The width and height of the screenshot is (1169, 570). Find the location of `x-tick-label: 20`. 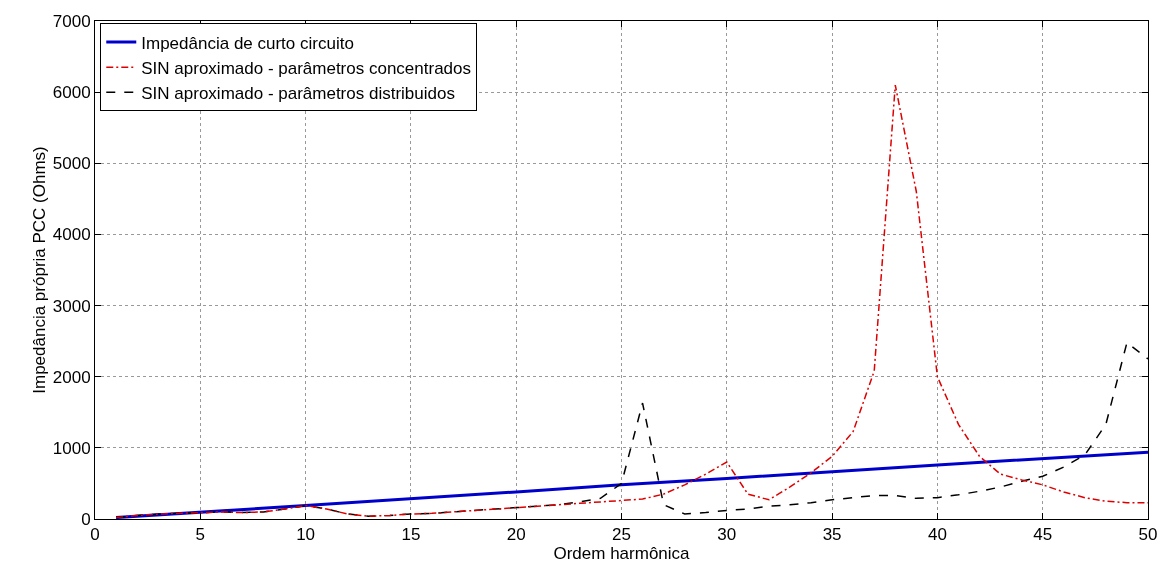

x-tick-label: 20 is located at coordinates (516, 535).